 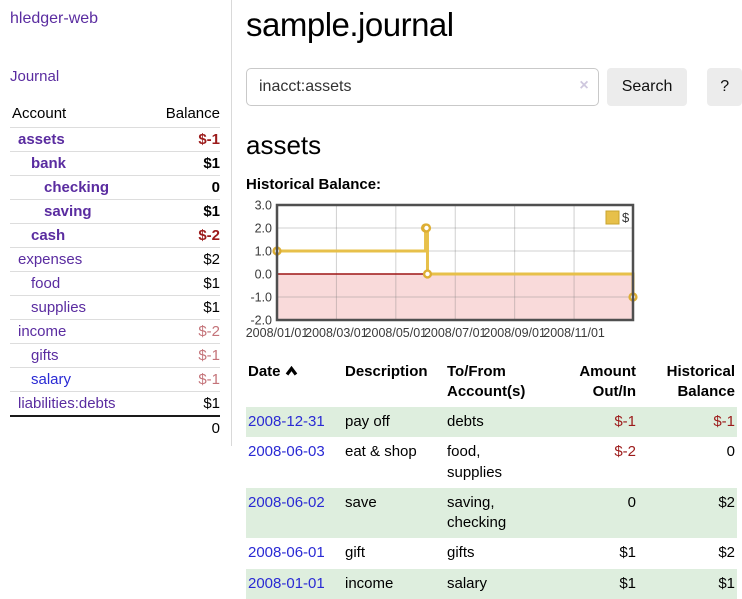 What do you see at coordinates (590, 513) in the screenshot?
I see `transaction-amount: 0` at bounding box center [590, 513].